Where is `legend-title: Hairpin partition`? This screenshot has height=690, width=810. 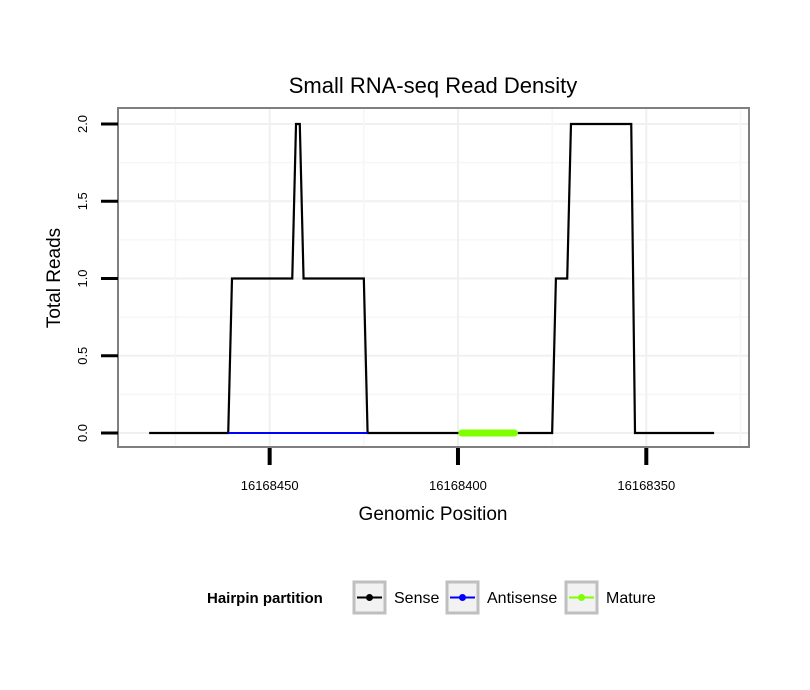 legend-title: Hairpin partition is located at coordinates (265, 598).